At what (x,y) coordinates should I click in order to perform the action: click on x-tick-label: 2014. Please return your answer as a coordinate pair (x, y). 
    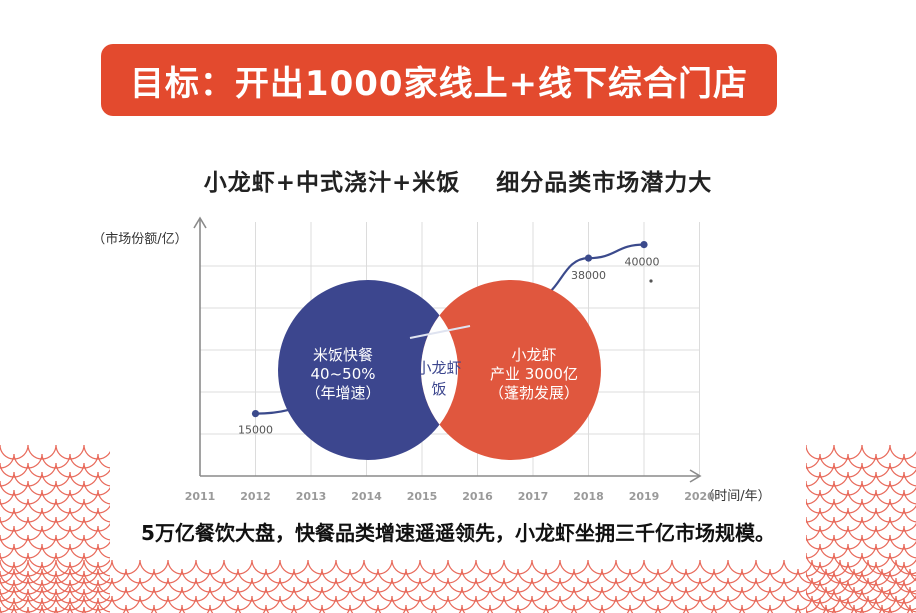
    Looking at the image, I should click on (366, 496).